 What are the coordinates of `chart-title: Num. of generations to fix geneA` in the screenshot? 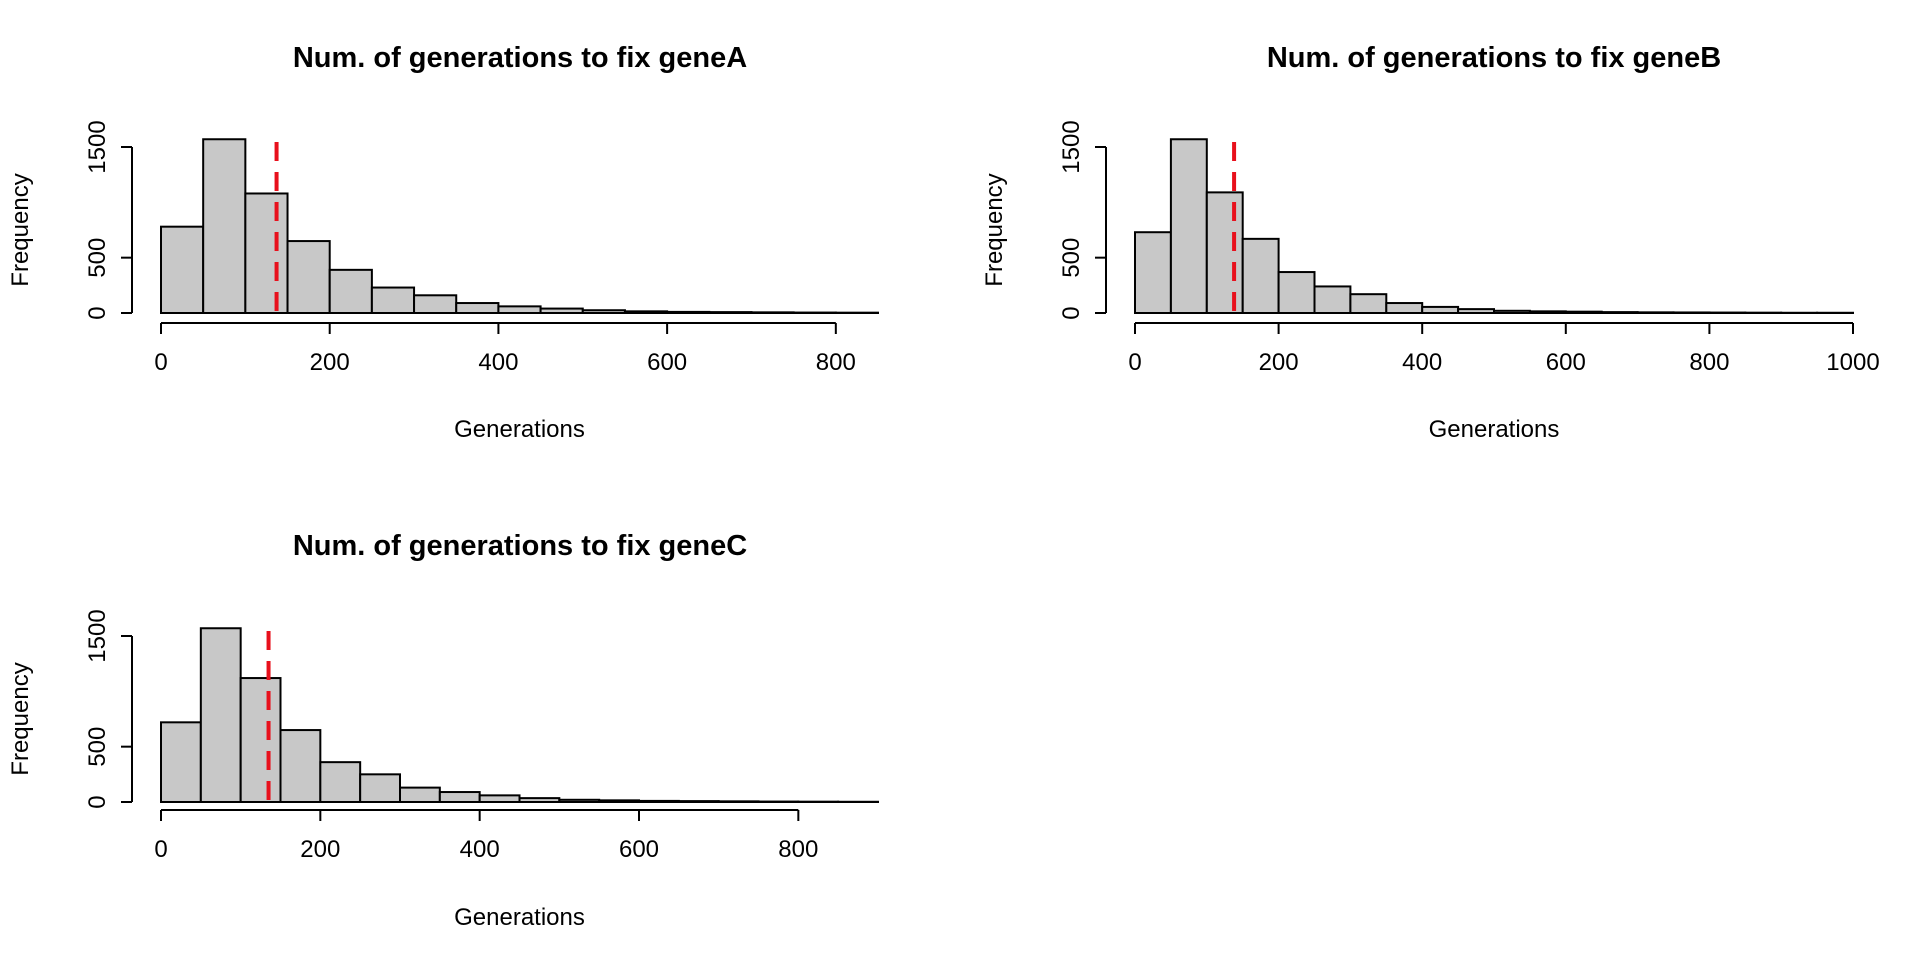 It's located at (520, 58).